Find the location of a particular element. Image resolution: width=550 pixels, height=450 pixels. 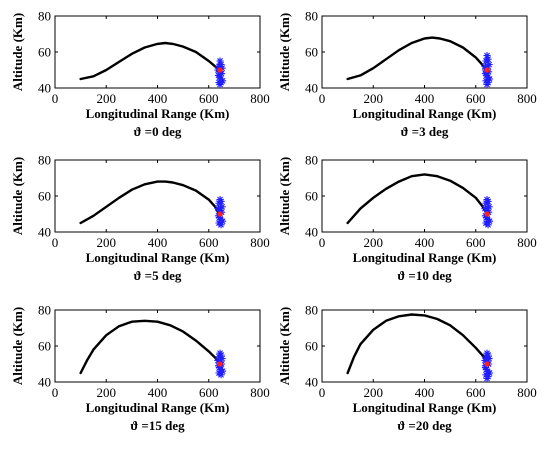

panel-caption: ϑ =3 deg is located at coordinates (425, 131).